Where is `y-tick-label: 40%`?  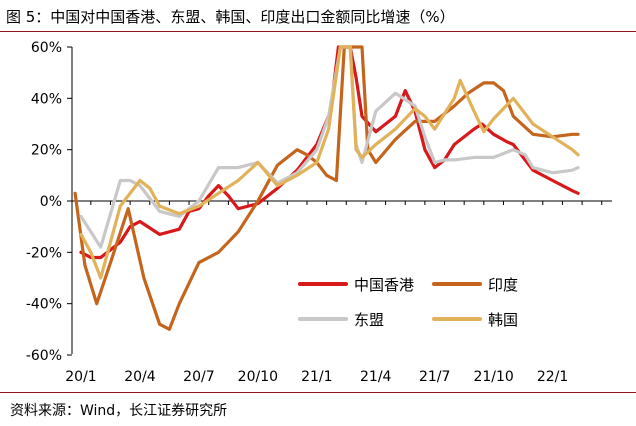 y-tick-label: 40% is located at coordinates (46, 99).